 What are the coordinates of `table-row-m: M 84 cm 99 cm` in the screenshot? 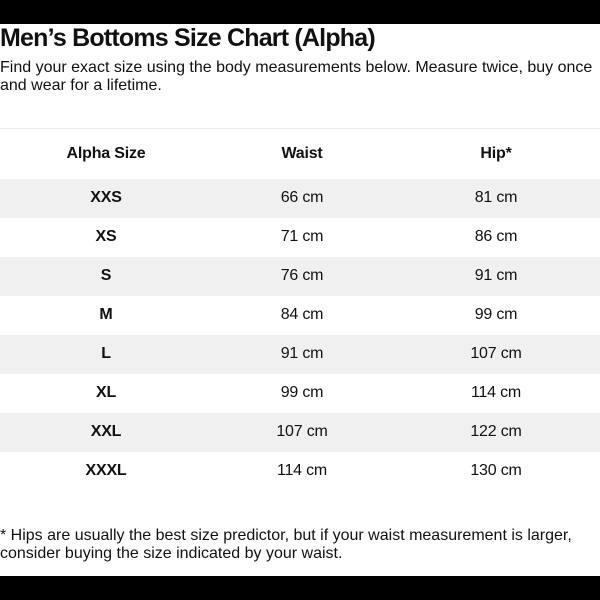 It's located at (300, 315).